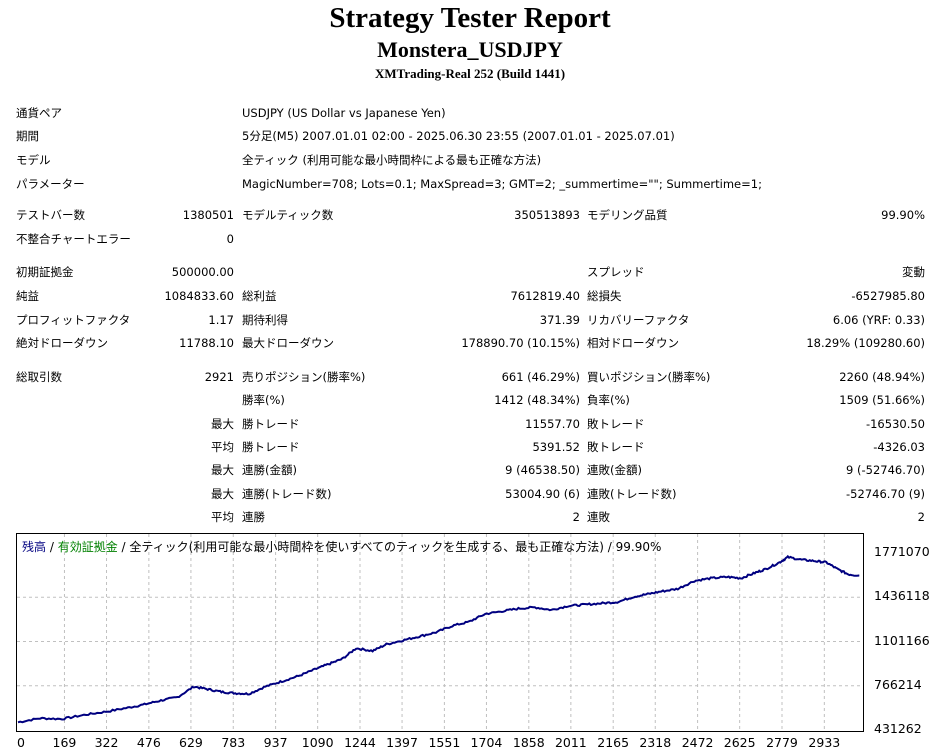 The image size is (940, 753). Describe the element at coordinates (263, 400) in the screenshot. I see `win-rate-label: 勝率(%)` at that location.